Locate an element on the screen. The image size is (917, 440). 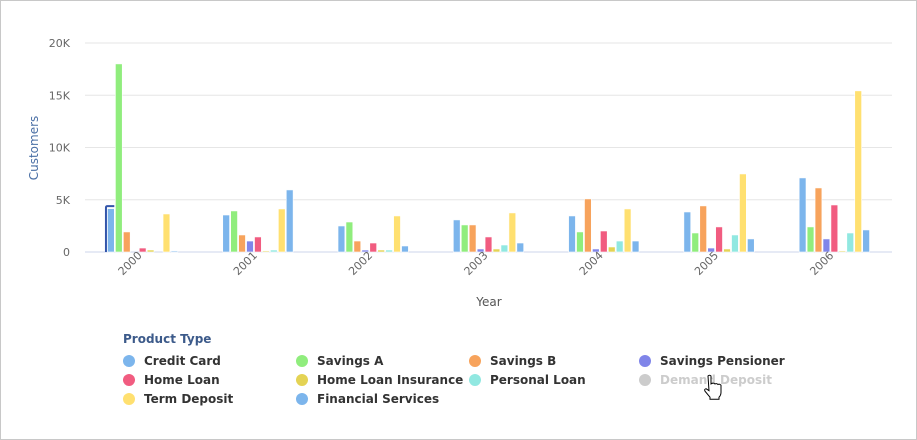
bar-term-deposit-2002 is located at coordinates (397, 234).